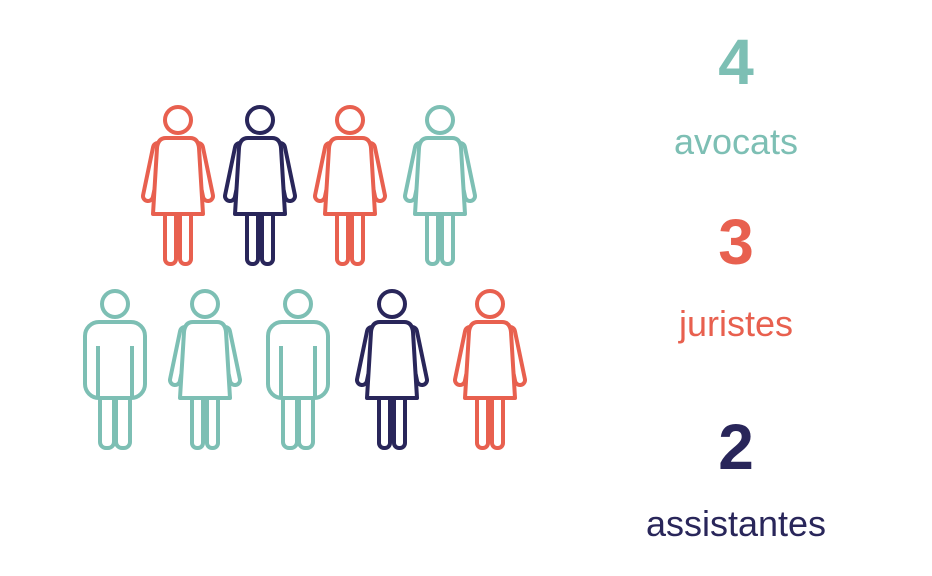 The height and width of the screenshot is (576, 932). I want to click on stat-number: 3, so click(736, 242).